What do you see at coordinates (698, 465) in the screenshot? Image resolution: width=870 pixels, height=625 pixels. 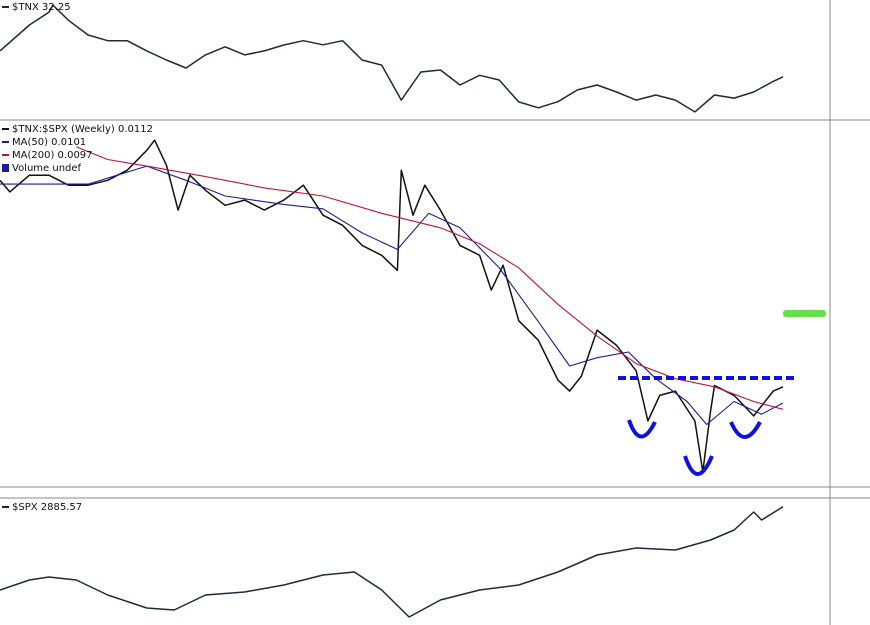 I see `head-annotation` at bounding box center [698, 465].